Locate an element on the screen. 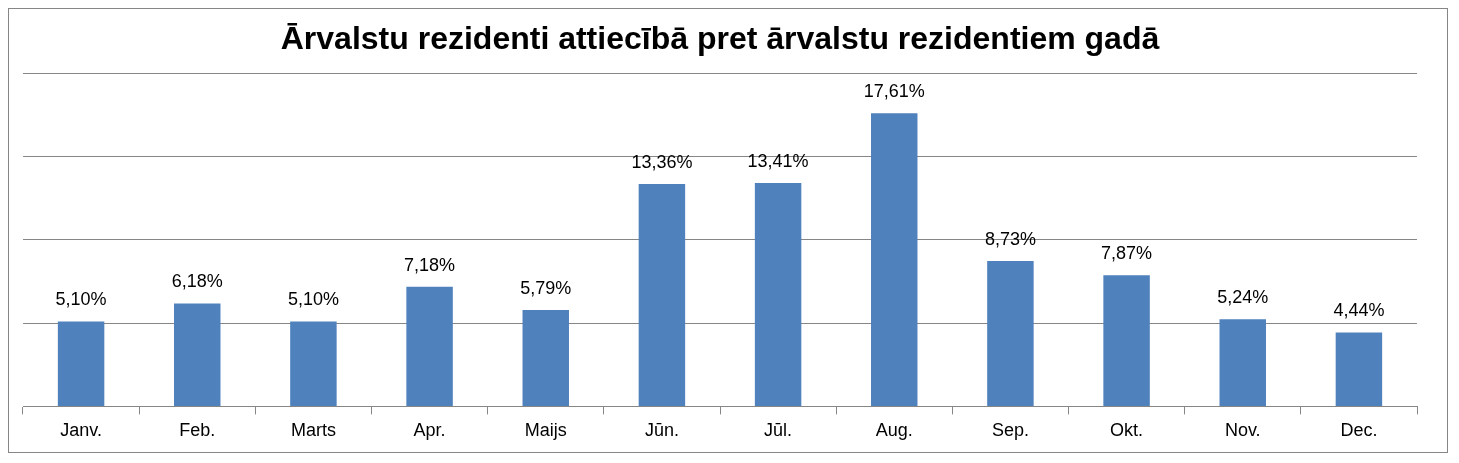  x-tick-label: Maijs is located at coordinates (545, 430).